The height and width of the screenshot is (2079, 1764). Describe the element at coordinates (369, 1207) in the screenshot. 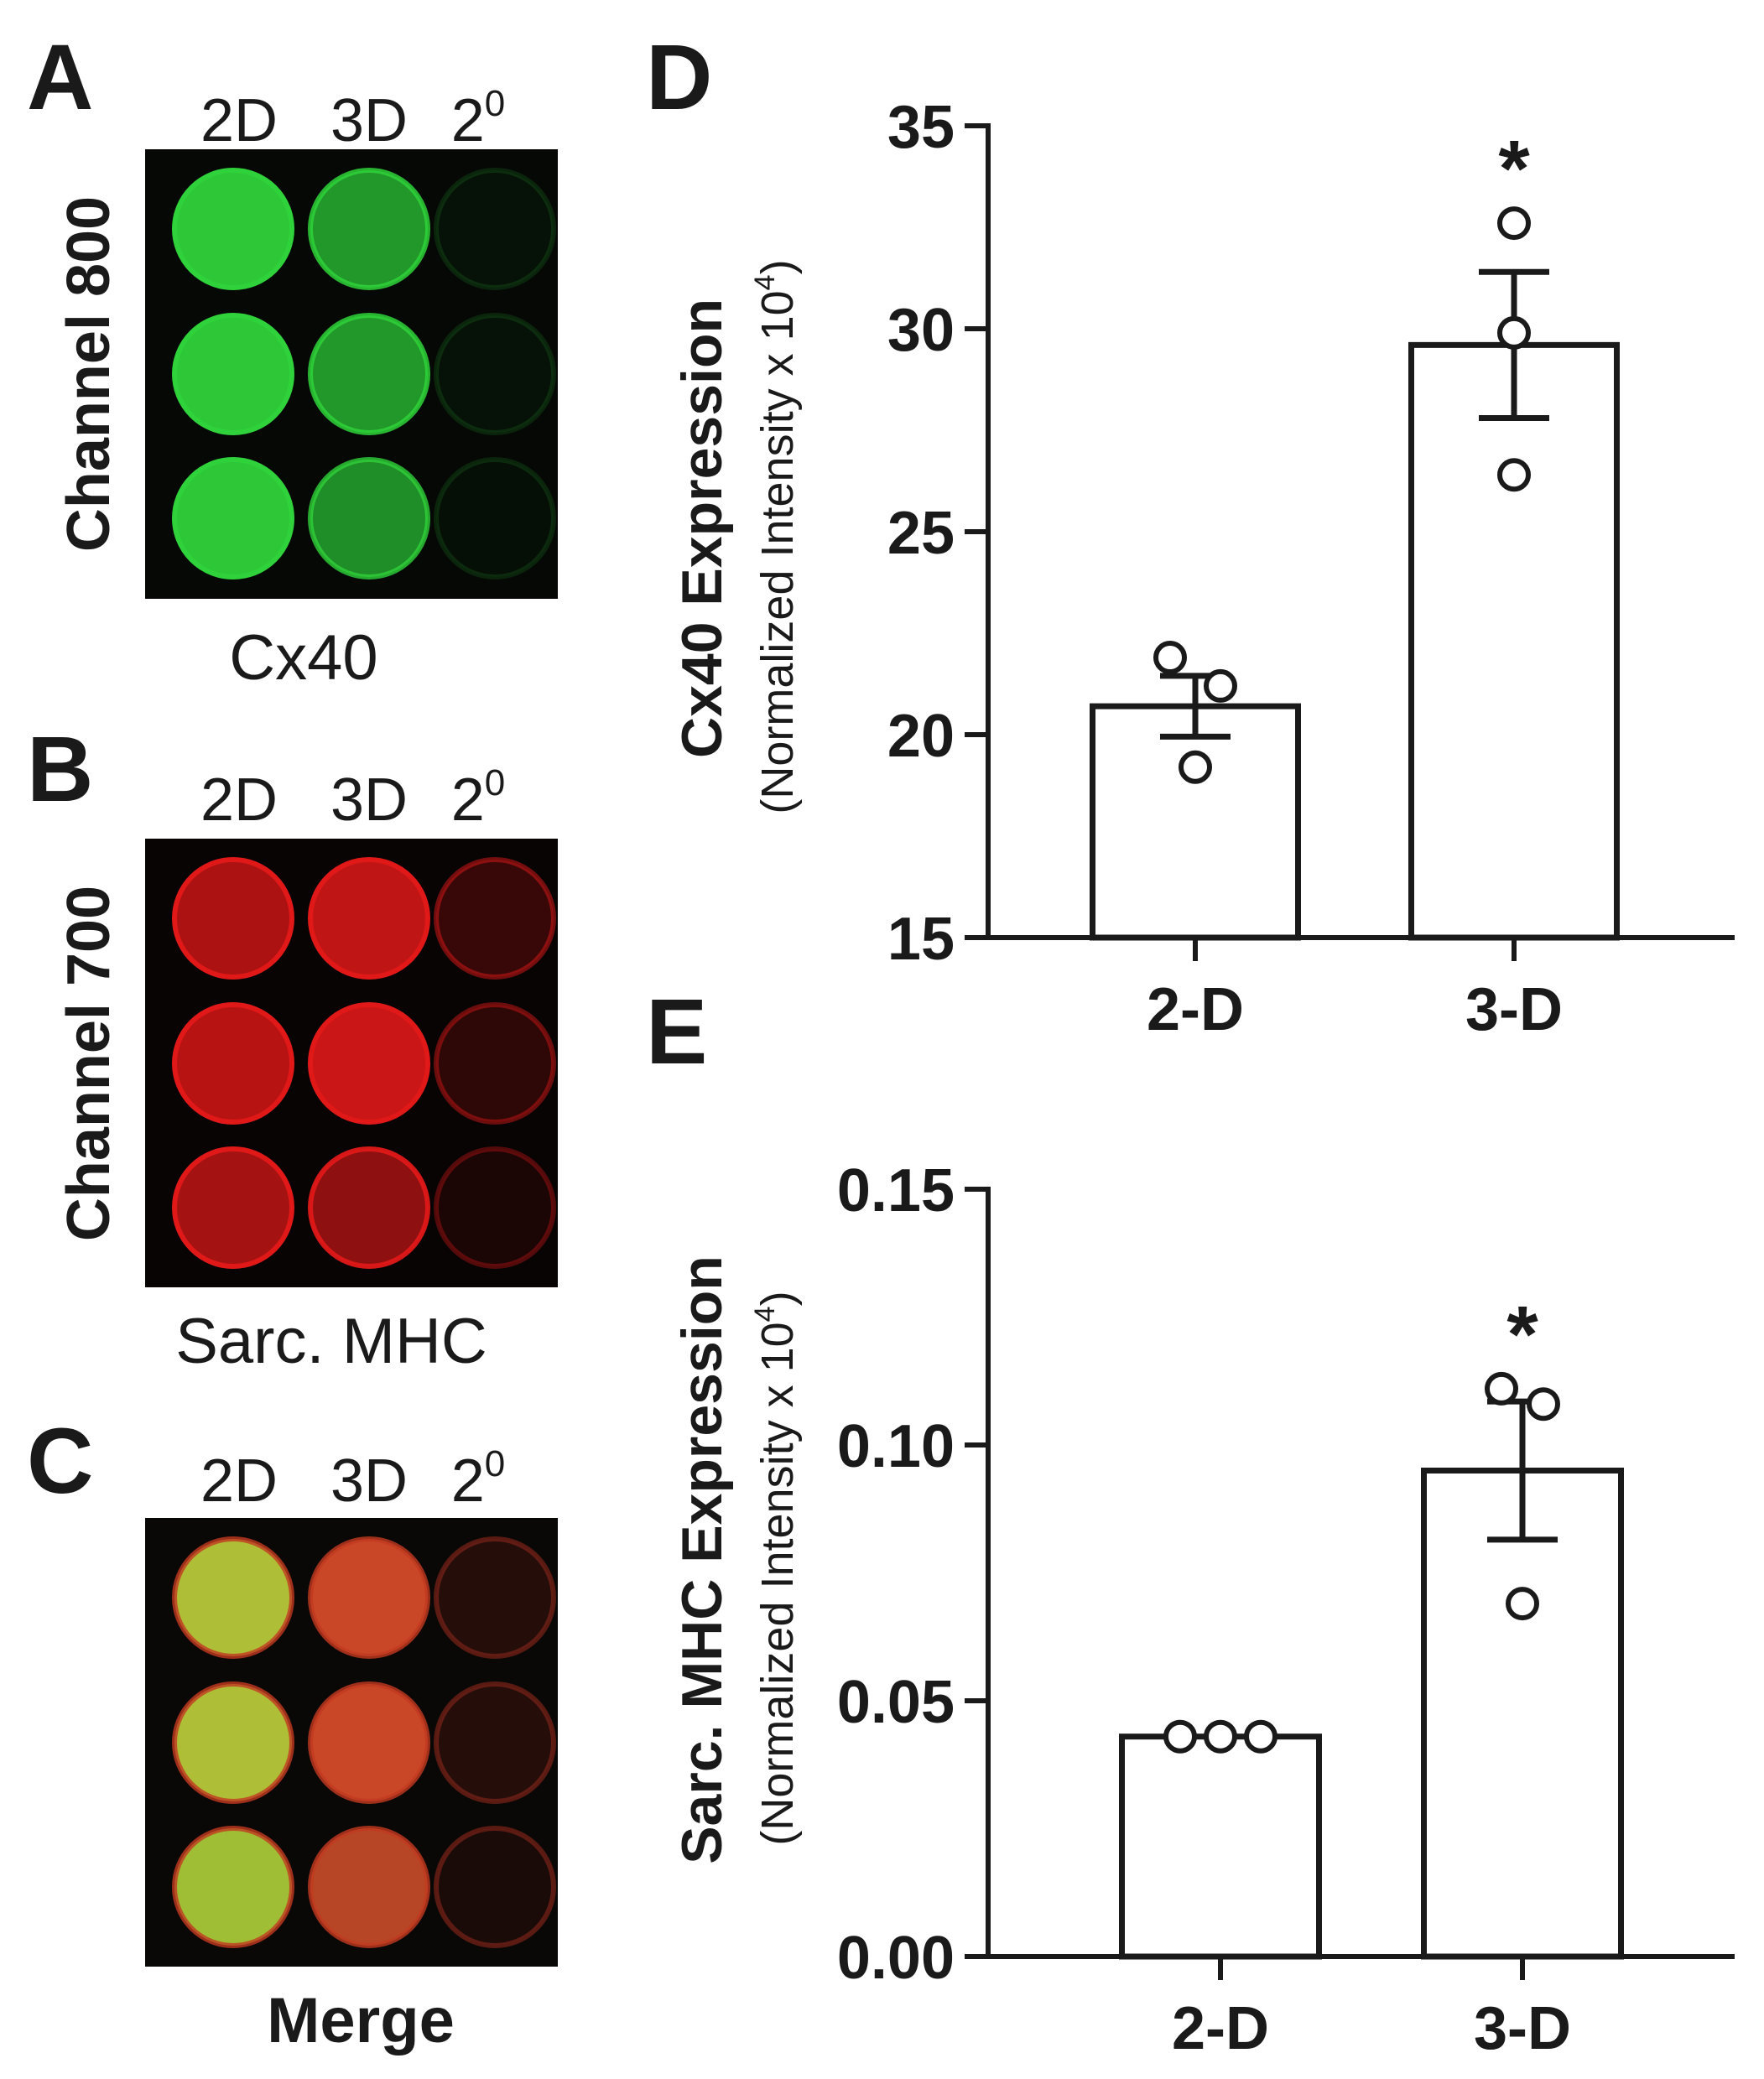

I see `well-b-r3-c2` at that location.